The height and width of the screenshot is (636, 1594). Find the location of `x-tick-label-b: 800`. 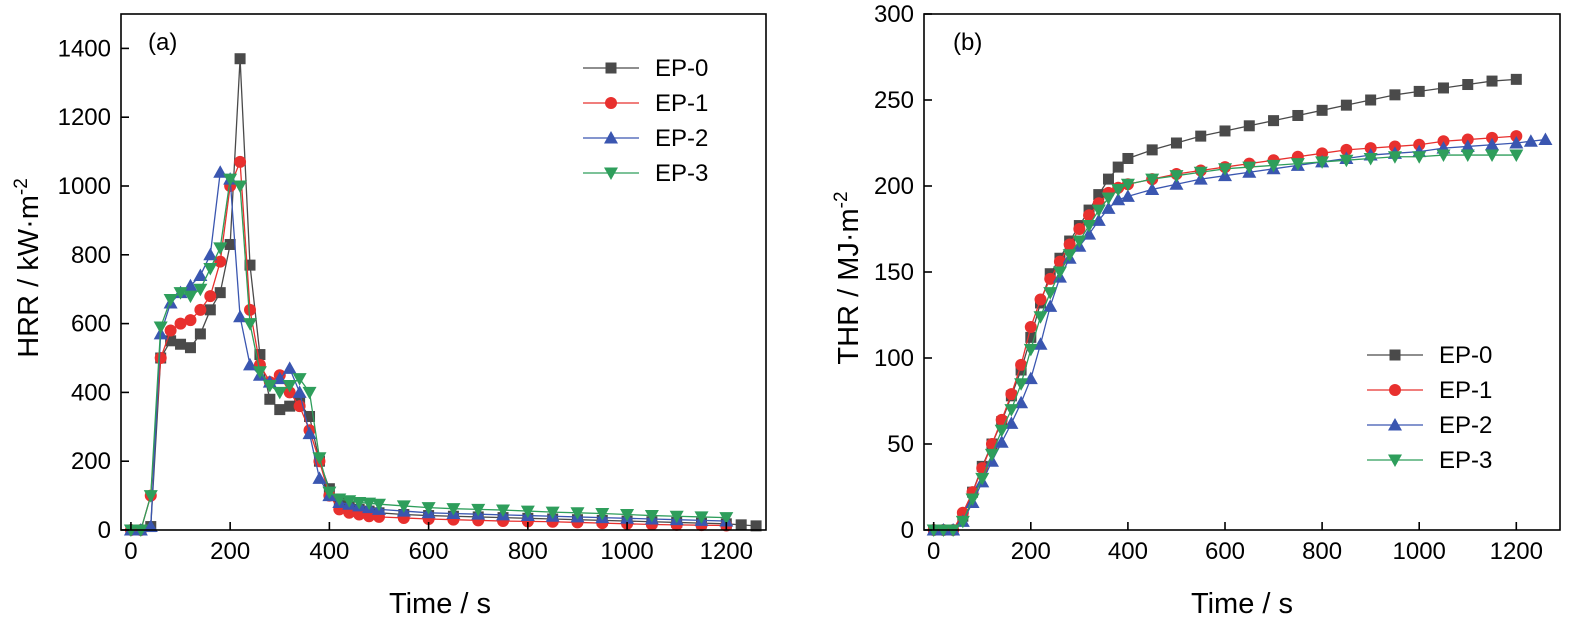

x-tick-label-b: 800 is located at coordinates (1322, 551).